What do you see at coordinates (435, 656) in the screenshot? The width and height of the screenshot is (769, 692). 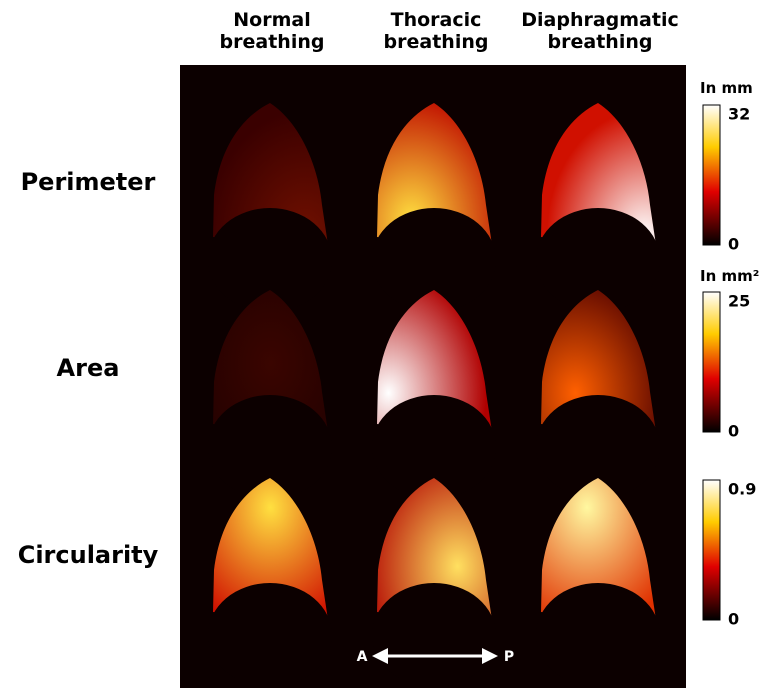 I see `direction-arrow: A P` at bounding box center [435, 656].